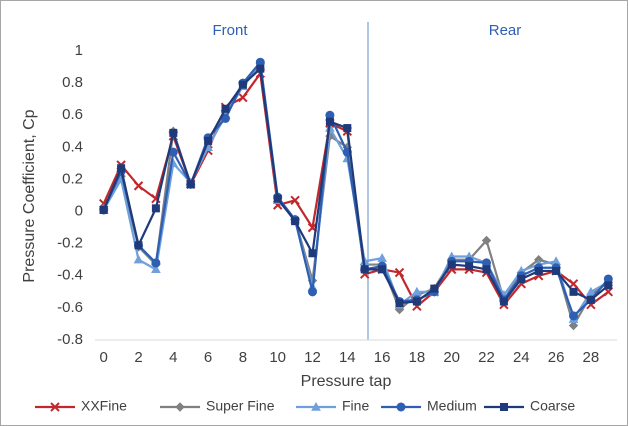  I want to click on x-tick-label: 4, so click(173, 357).